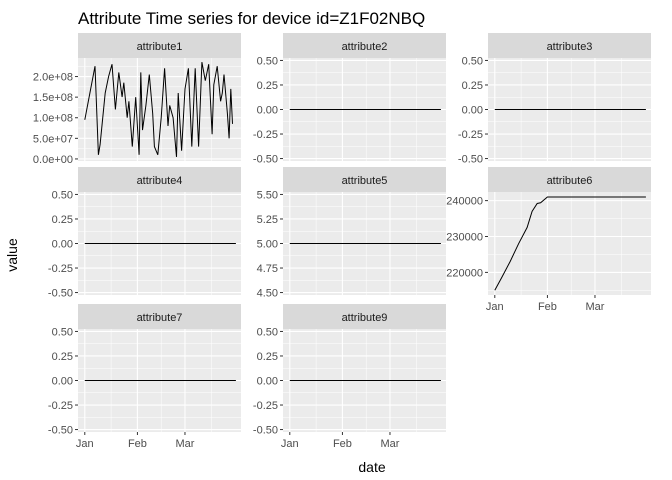  Describe the element at coordinates (267, 220) in the screenshot. I see `y-tick-label: 5.25` at that location.